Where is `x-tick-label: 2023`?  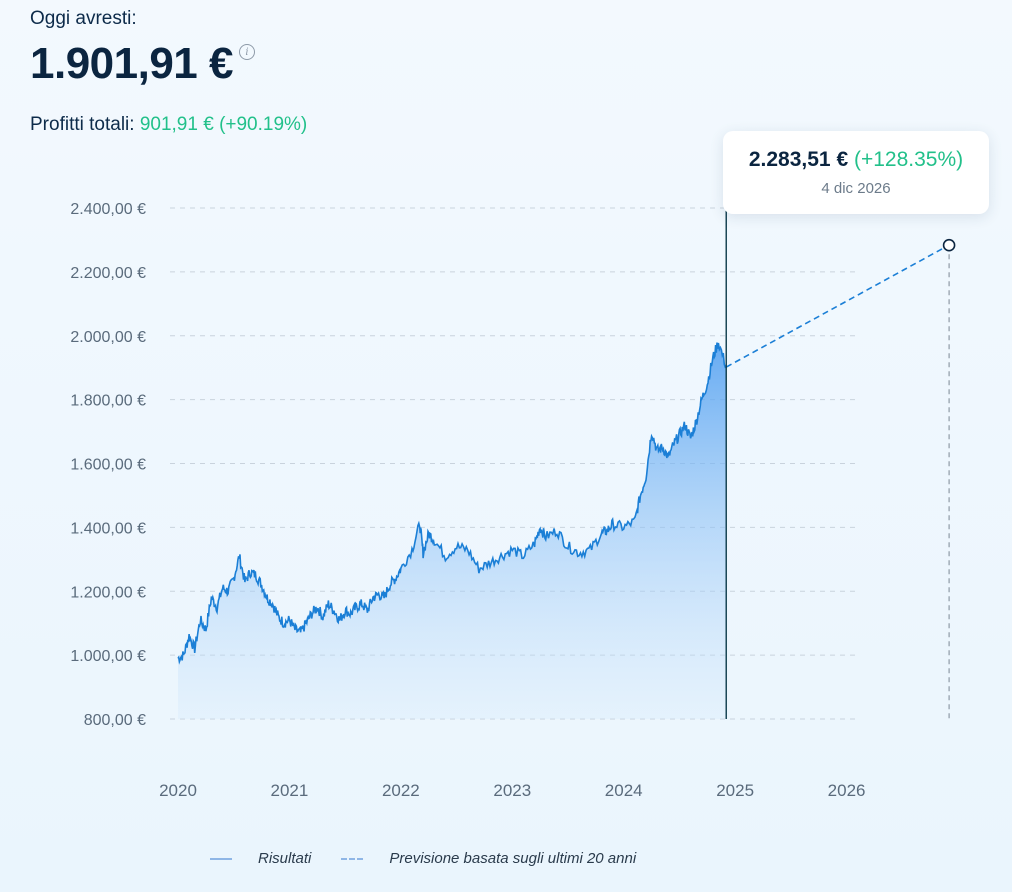
x-tick-label: 2023 is located at coordinates (512, 790).